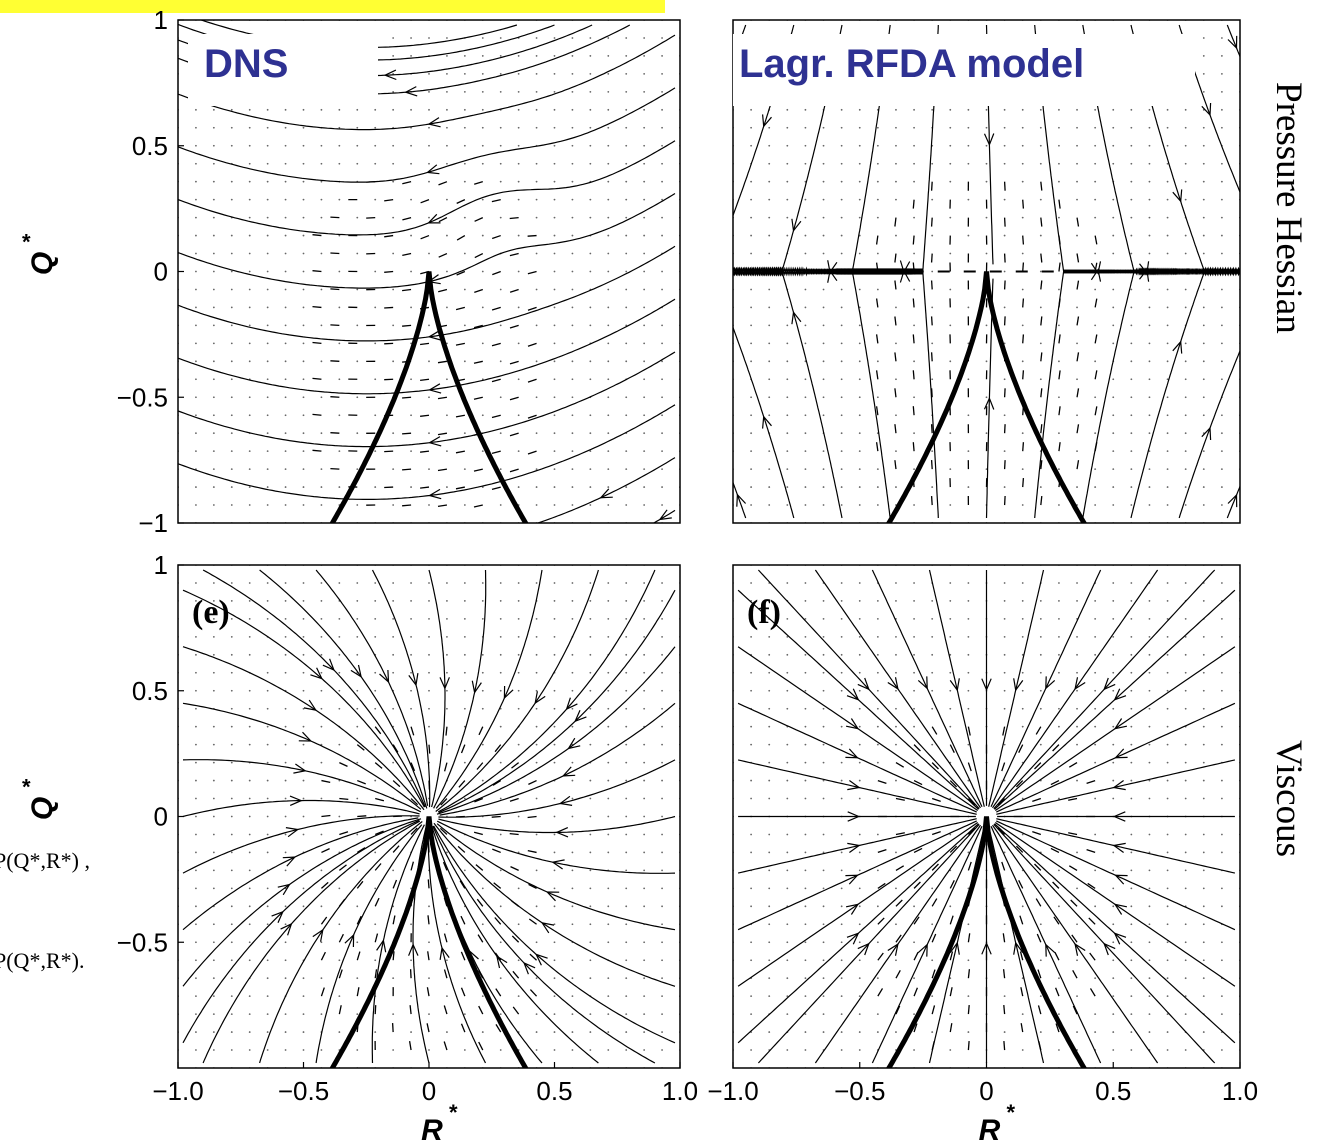  Describe the element at coordinates (764, 612) in the screenshot. I see `panel-letter-f: (f)` at that location.